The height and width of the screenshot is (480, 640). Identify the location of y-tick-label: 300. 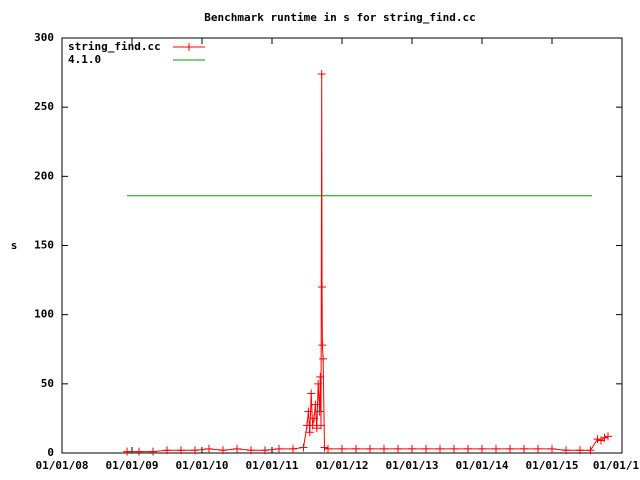
(44, 37).